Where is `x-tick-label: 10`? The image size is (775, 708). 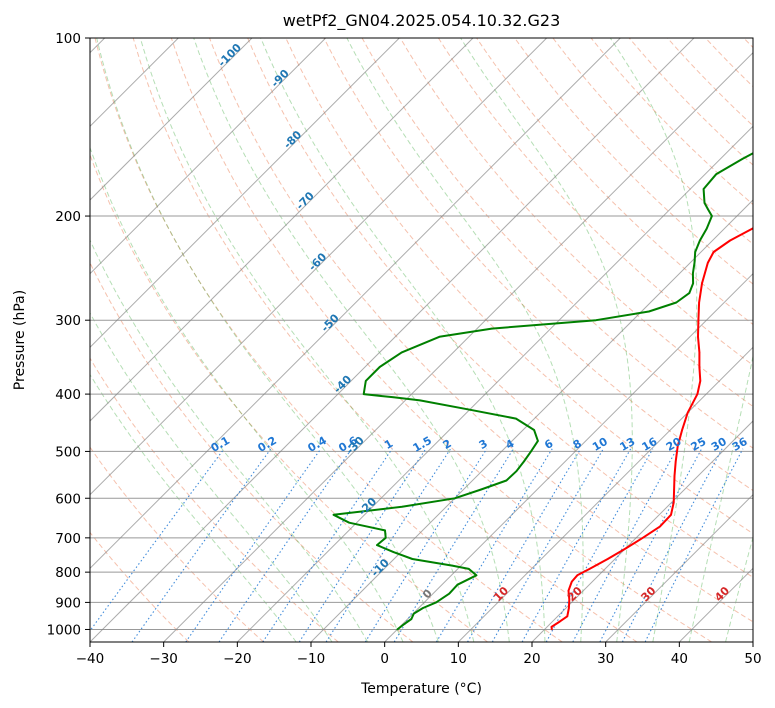 x-tick-label: 10 is located at coordinates (458, 659).